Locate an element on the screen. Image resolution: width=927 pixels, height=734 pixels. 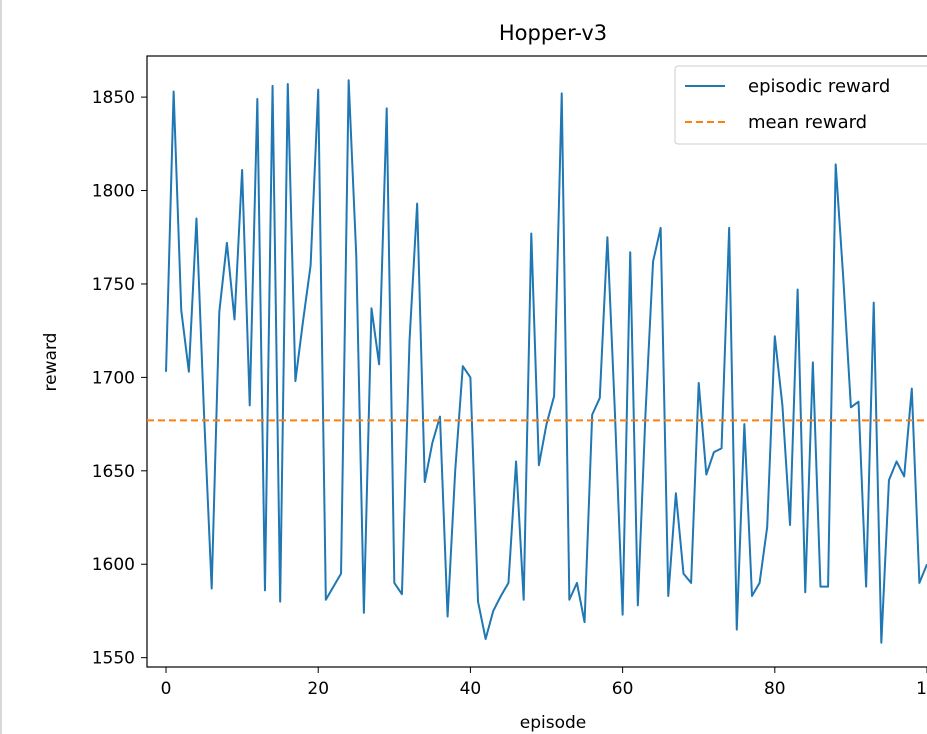
y-tick-label: 1650 is located at coordinates (113, 472).